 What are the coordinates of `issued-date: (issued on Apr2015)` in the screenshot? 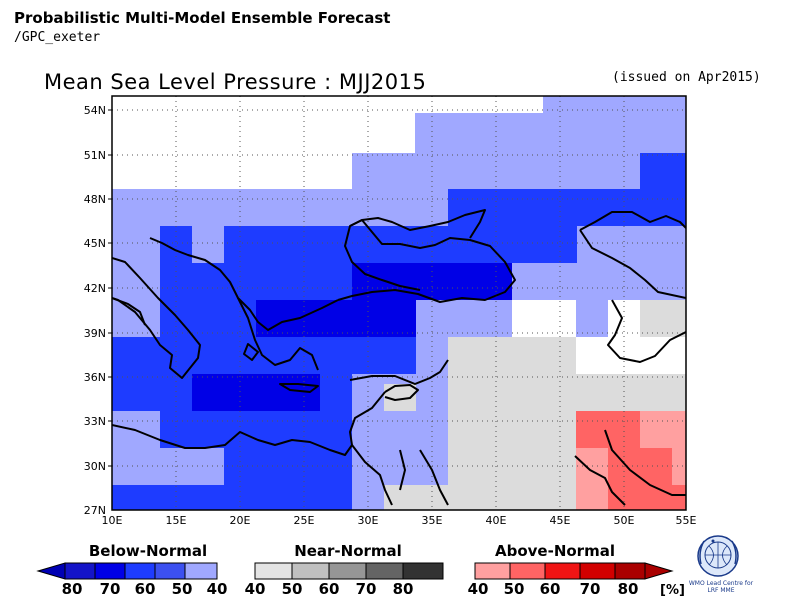 It's located at (686, 77).